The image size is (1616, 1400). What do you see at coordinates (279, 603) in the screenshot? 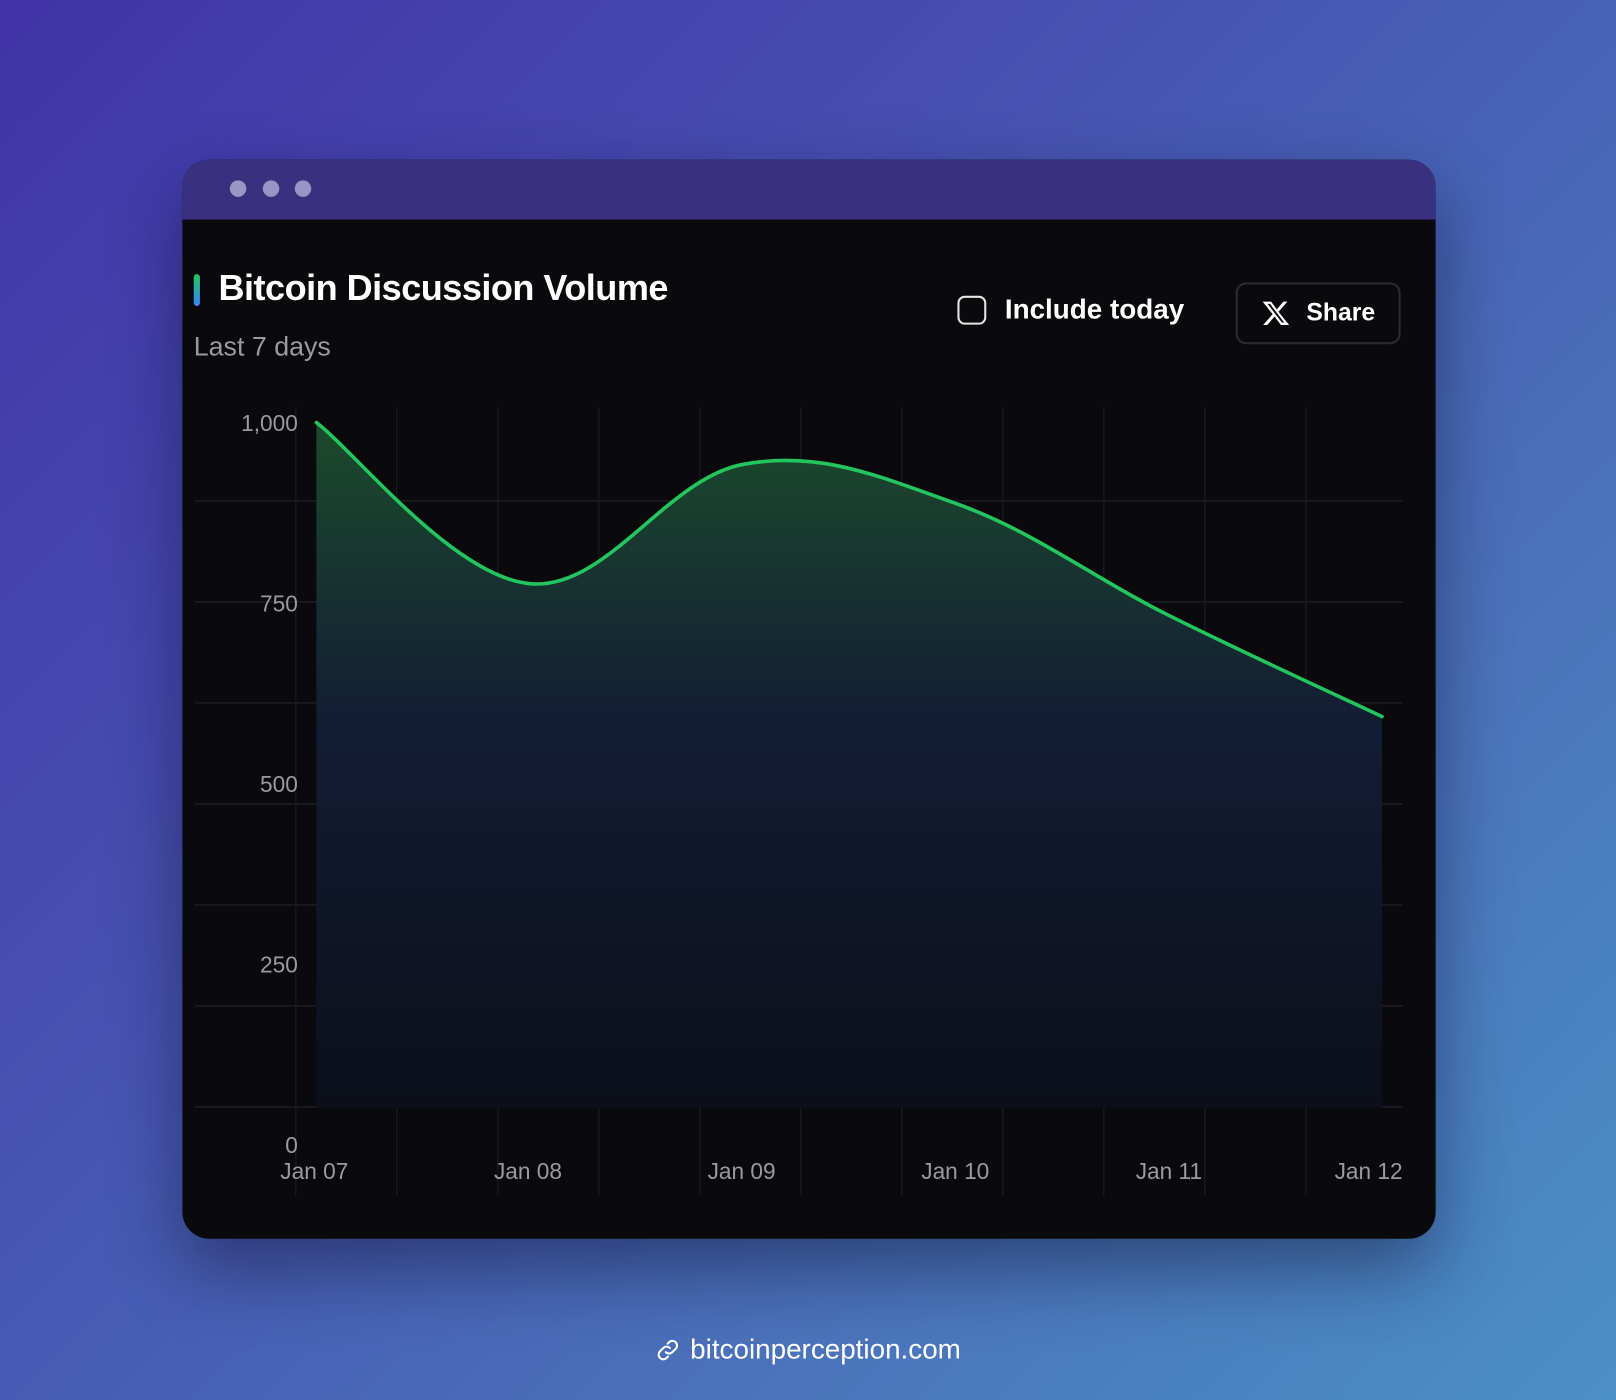
I see `y-tick-label: 750` at bounding box center [279, 603].